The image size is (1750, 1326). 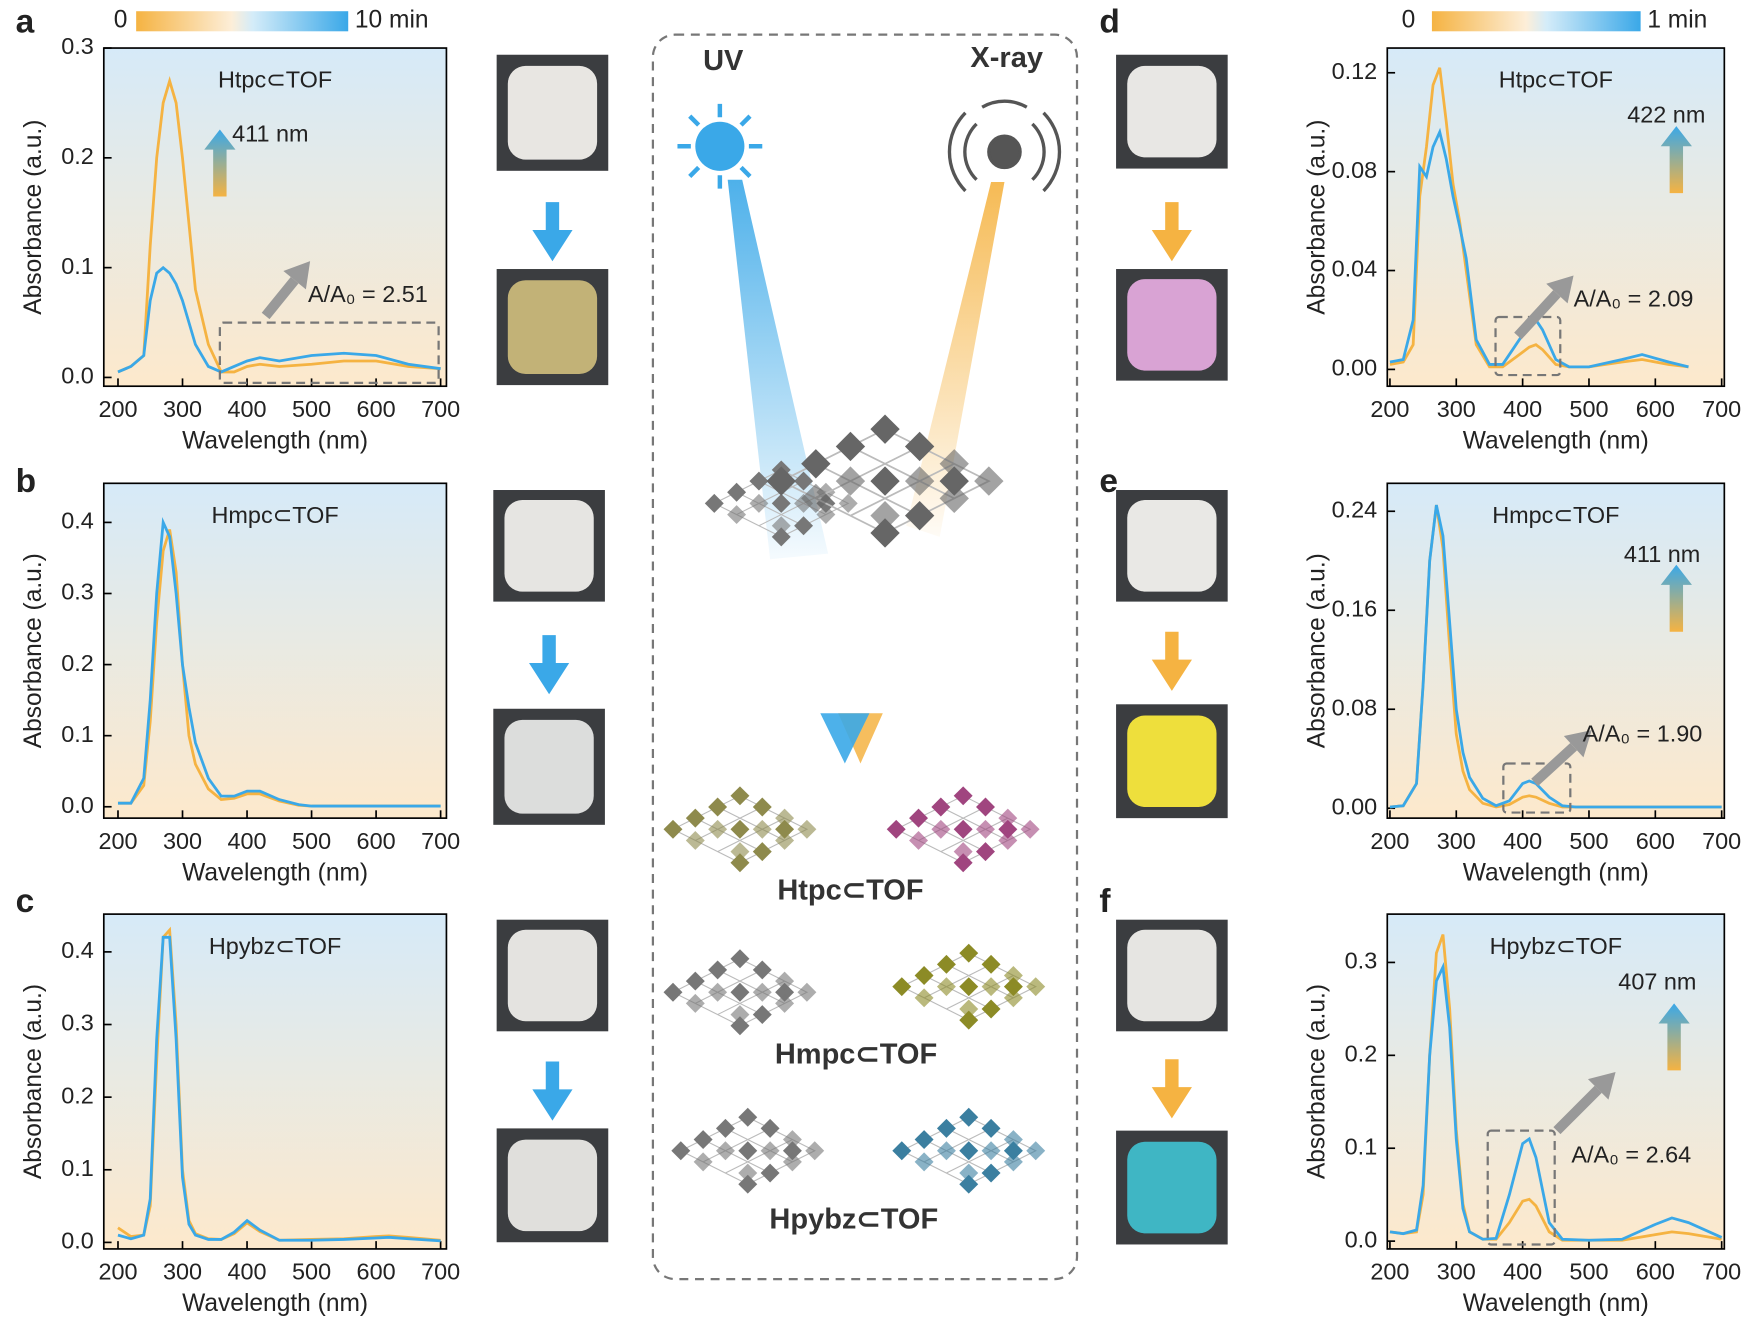 I want to click on chart-title: Hpybz⊂TOF, so click(x=1556, y=946).